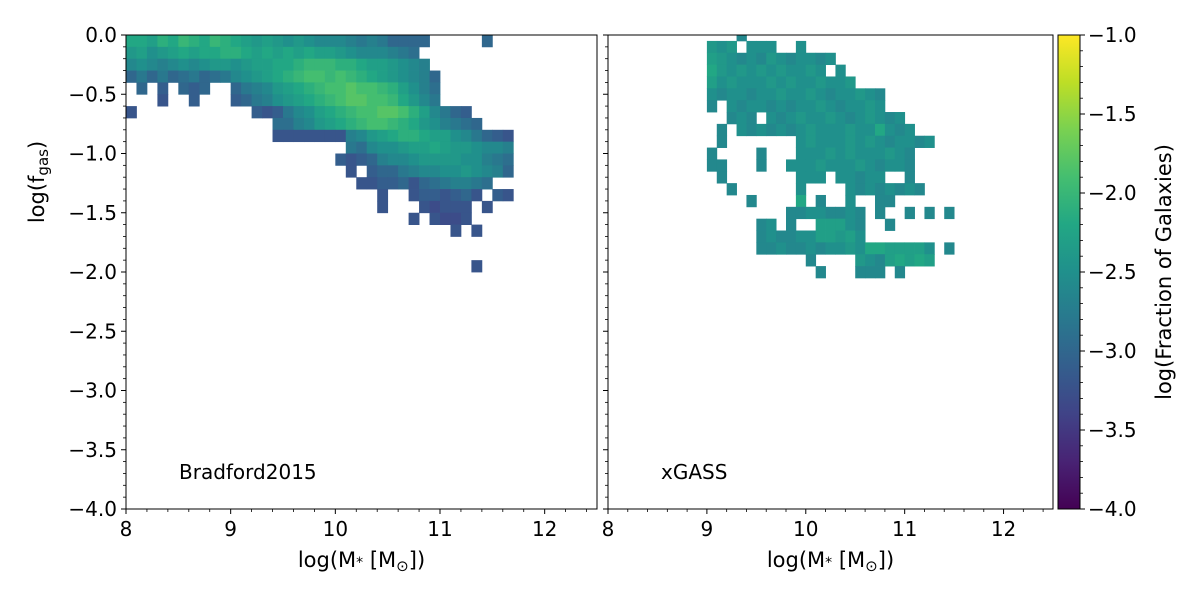  I want to click on y-tick-label: −3.0, so click(92, 391).